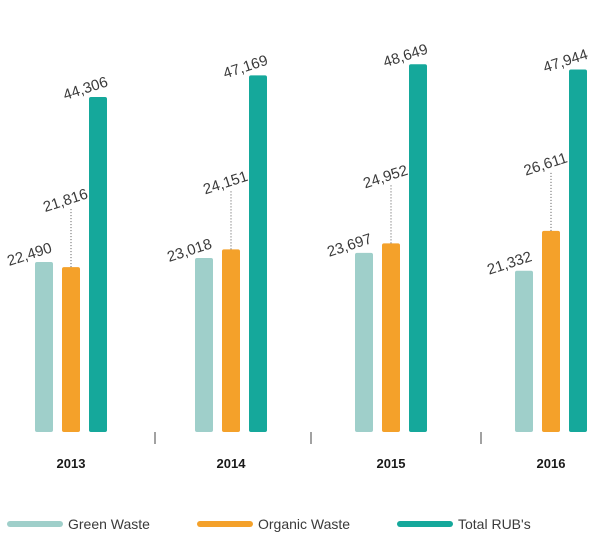 This screenshot has width=612, height=540. I want to click on bar-total-rub-s-2013, so click(98, 265).